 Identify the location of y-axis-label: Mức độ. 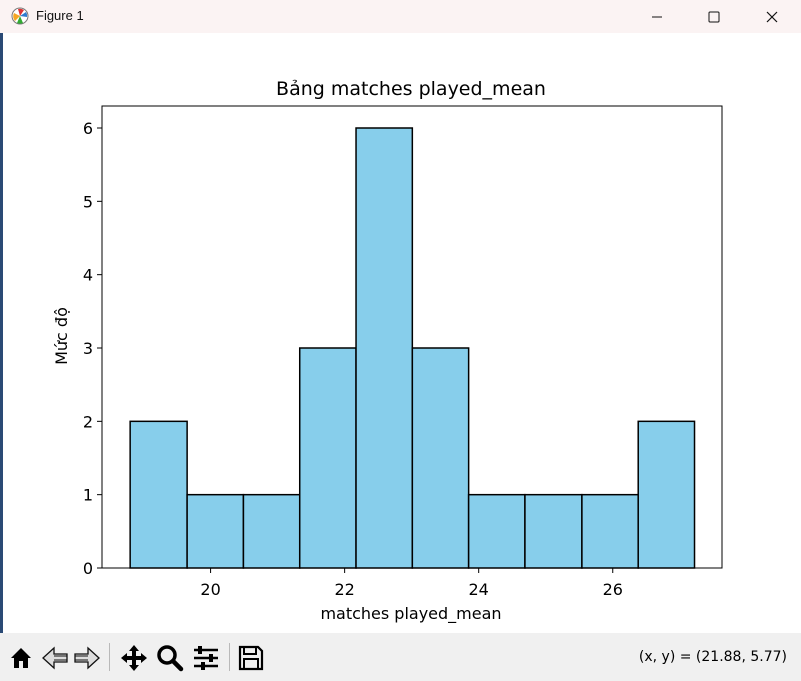
(61, 336).